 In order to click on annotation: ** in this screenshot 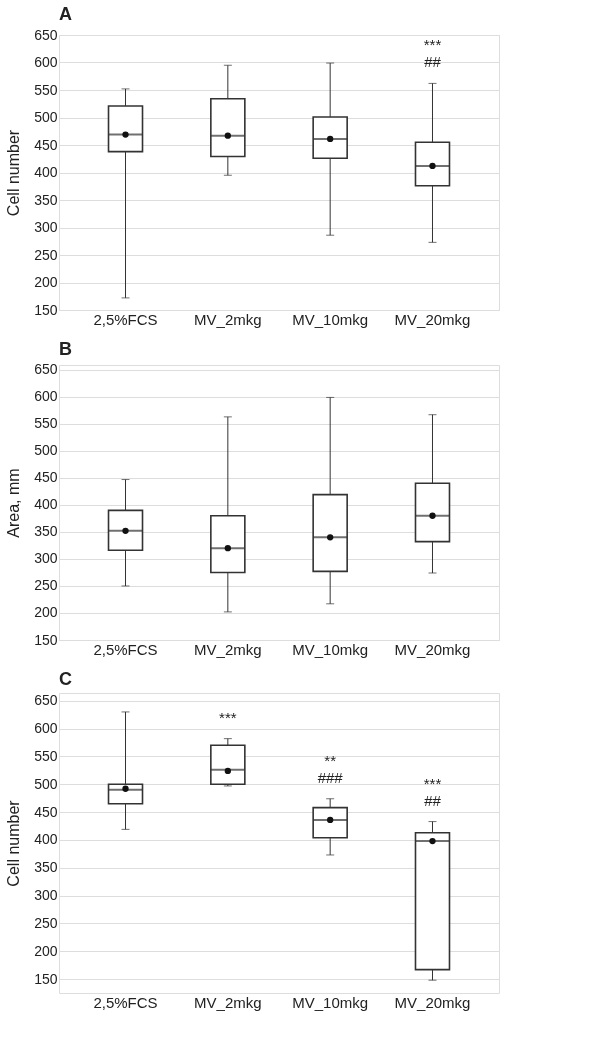, I will do `click(330, 760)`.